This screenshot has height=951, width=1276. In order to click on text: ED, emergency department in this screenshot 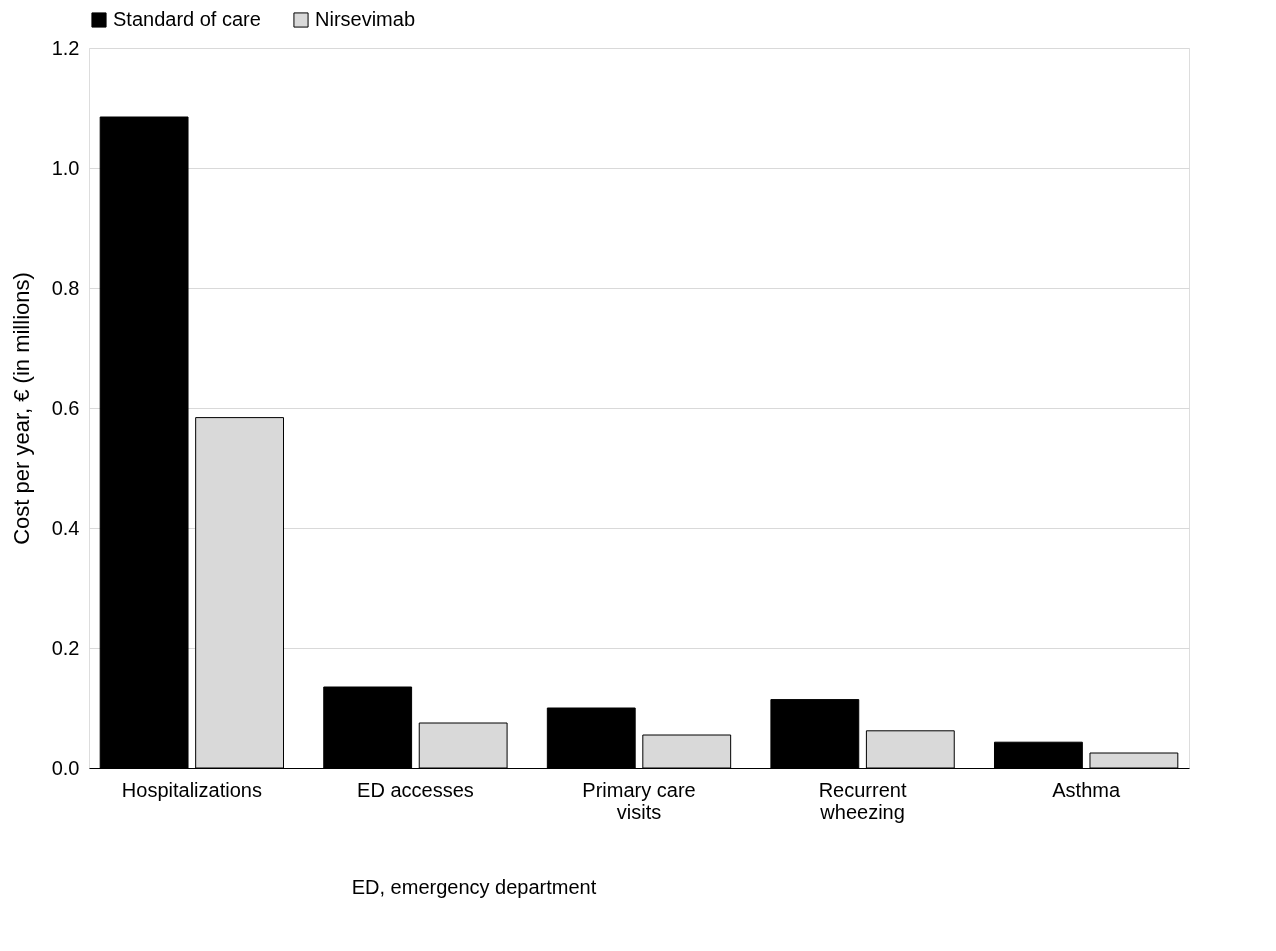, I will do `click(474, 887)`.